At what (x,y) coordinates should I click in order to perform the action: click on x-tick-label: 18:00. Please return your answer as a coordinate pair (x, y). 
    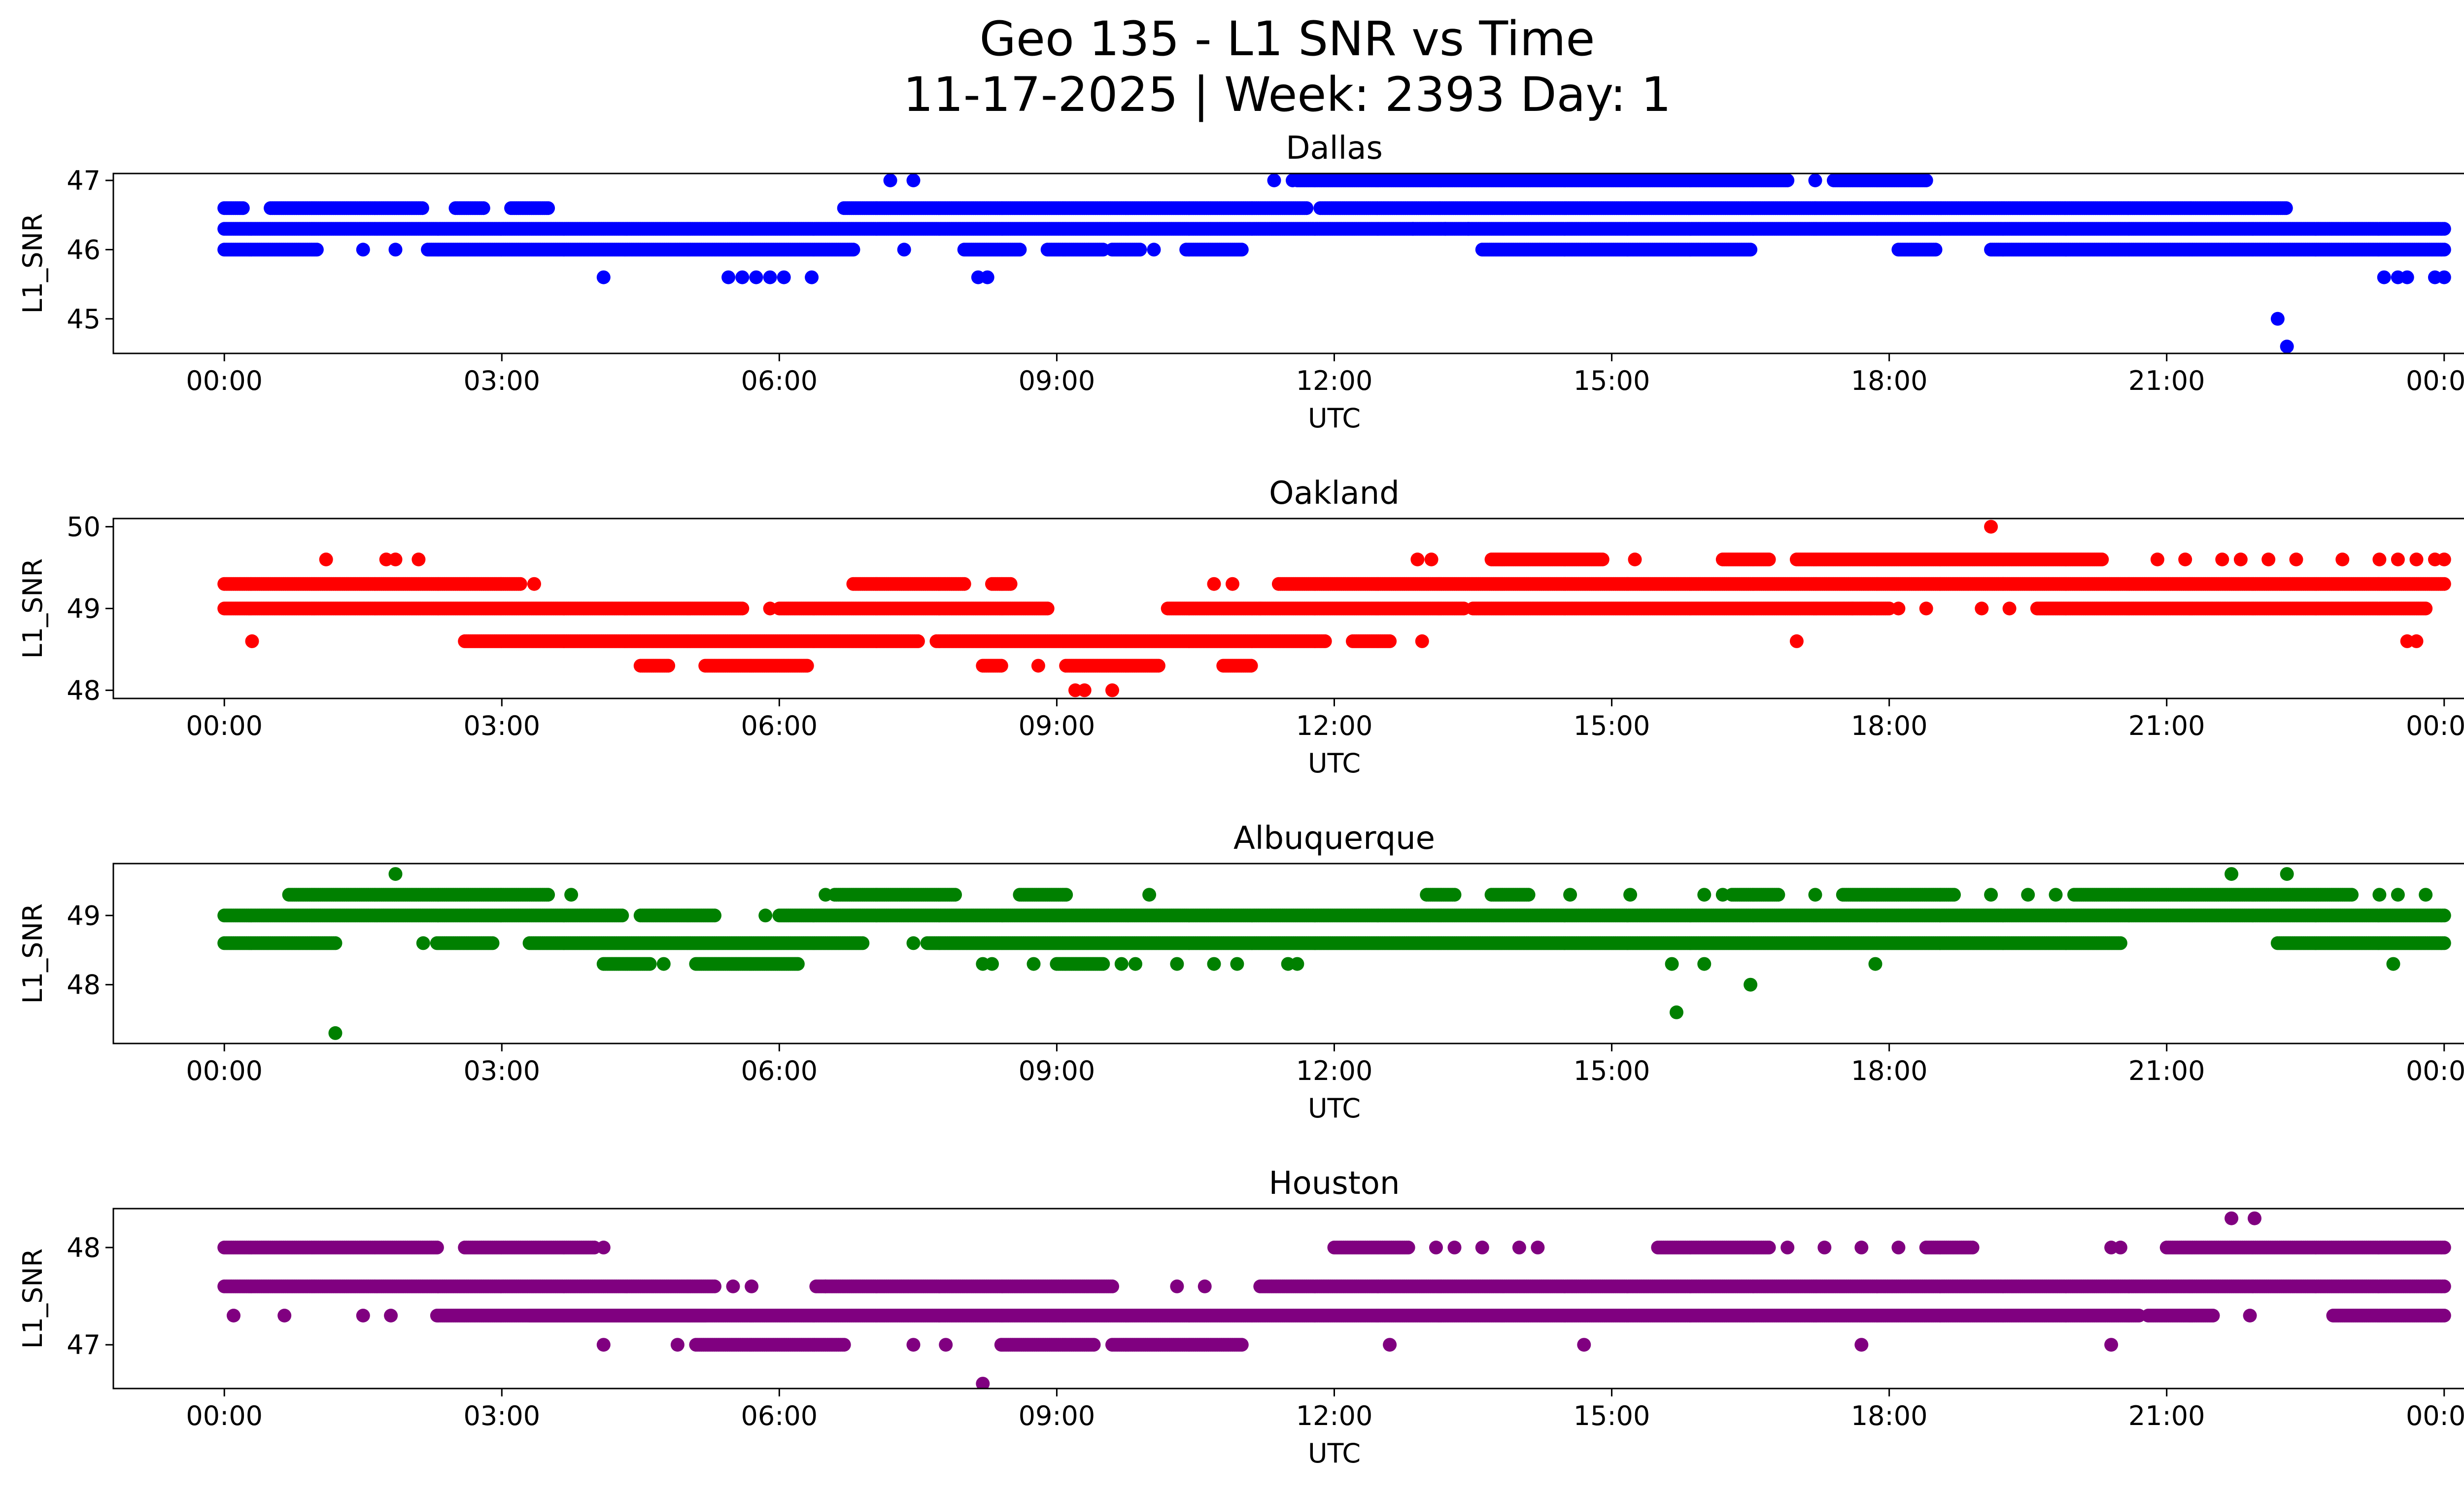
    Looking at the image, I should click on (1889, 380).